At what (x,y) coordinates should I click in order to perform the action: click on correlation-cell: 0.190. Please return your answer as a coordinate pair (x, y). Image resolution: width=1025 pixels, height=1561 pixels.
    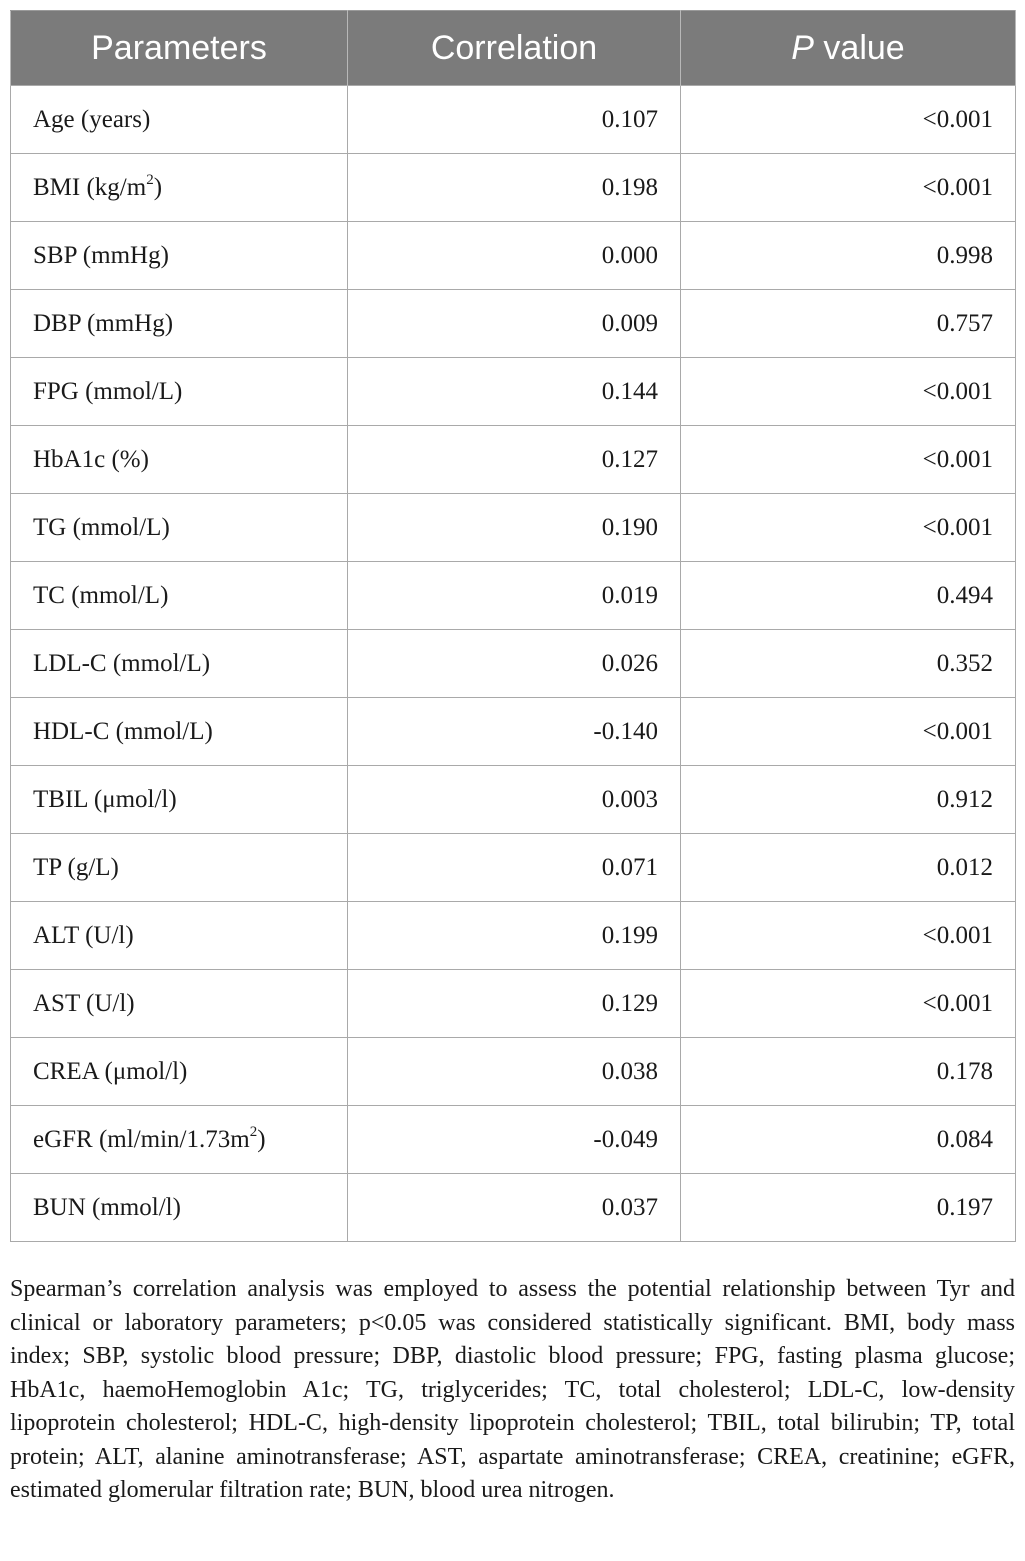
    Looking at the image, I should click on (514, 527).